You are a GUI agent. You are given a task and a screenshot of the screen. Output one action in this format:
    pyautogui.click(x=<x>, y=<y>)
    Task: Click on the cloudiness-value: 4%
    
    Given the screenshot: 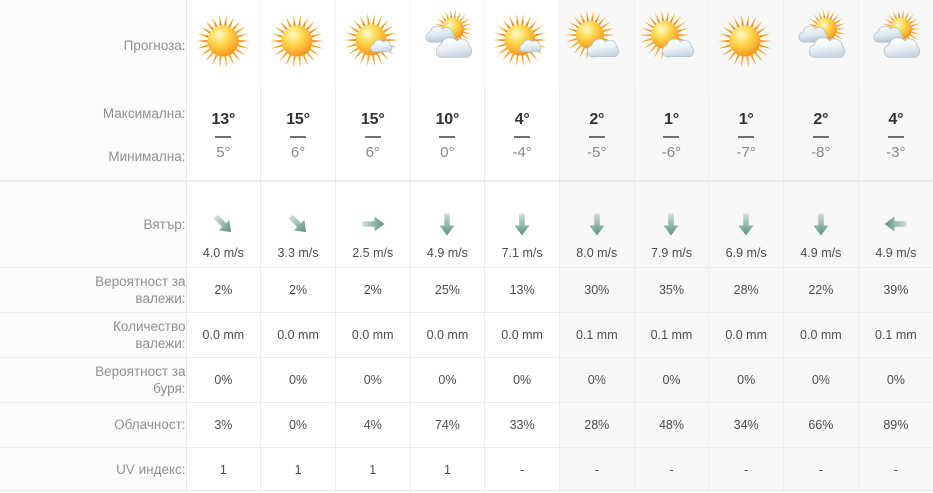 What is the action you would take?
    pyautogui.click(x=372, y=424)
    